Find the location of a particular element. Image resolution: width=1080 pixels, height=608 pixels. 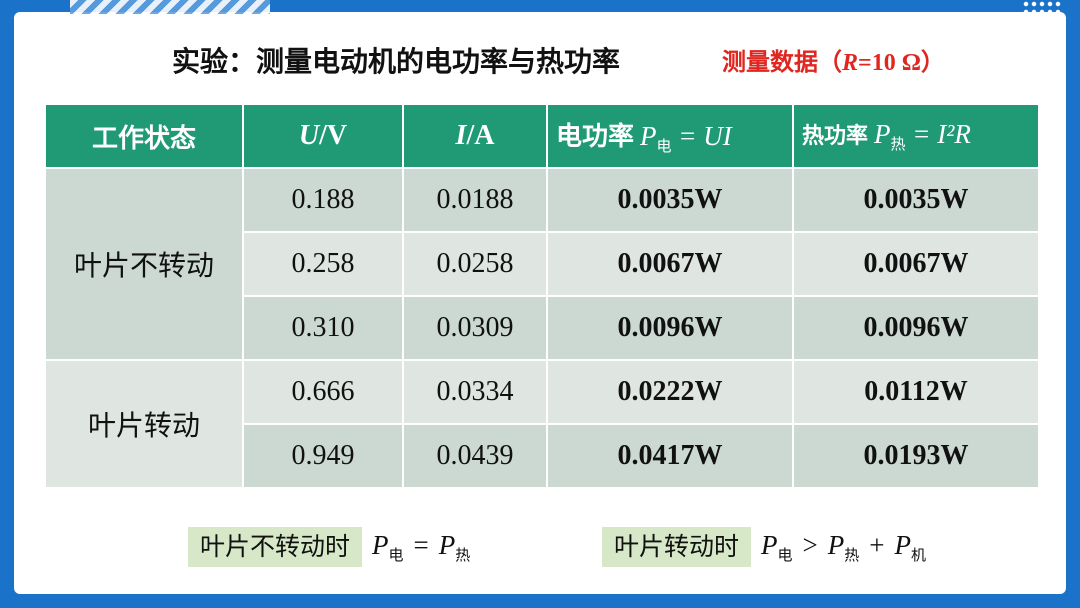

header-electric-power: 电功率 P电 = UI is located at coordinates (670, 136).